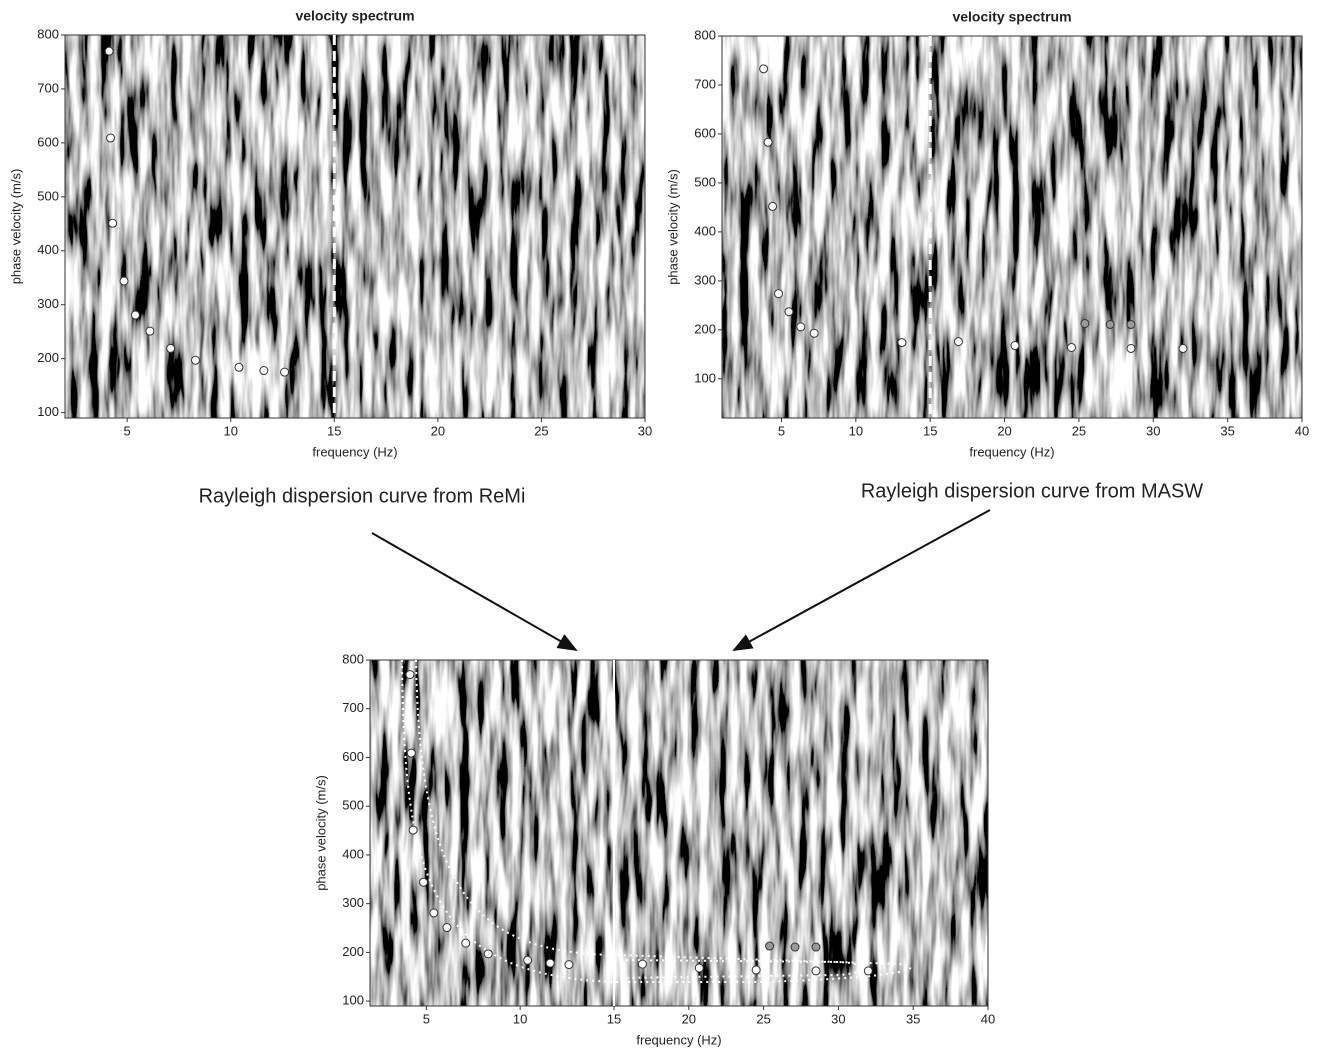 This screenshot has height=1054, width=1320. Describe the element at coordinates (362, 496) in the screenshot. I see `annotation: Rayleigh dispersion curve from ReMi` at that location.